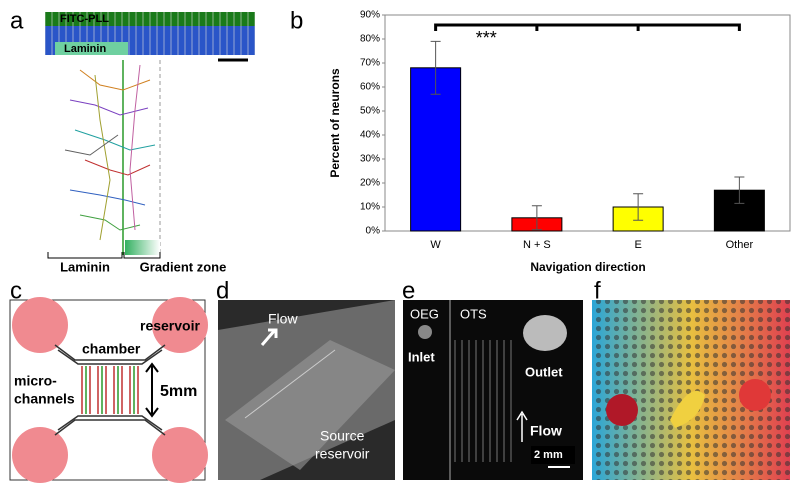 This screenshot has height=500, width=800. What do you see at coordinates (373, 231) in the screenshot?
I see `y-tick-label: 0%` at bounding box center [373, 231].